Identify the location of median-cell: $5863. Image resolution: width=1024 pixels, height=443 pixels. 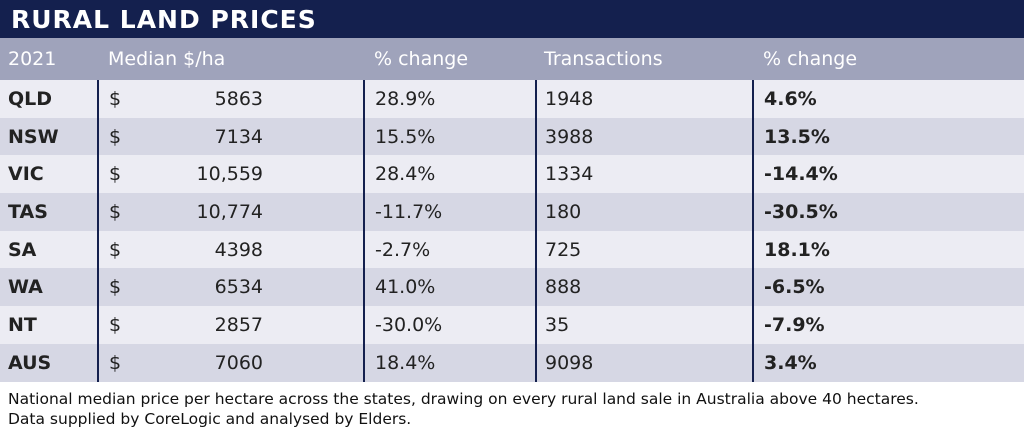
(230, 99).